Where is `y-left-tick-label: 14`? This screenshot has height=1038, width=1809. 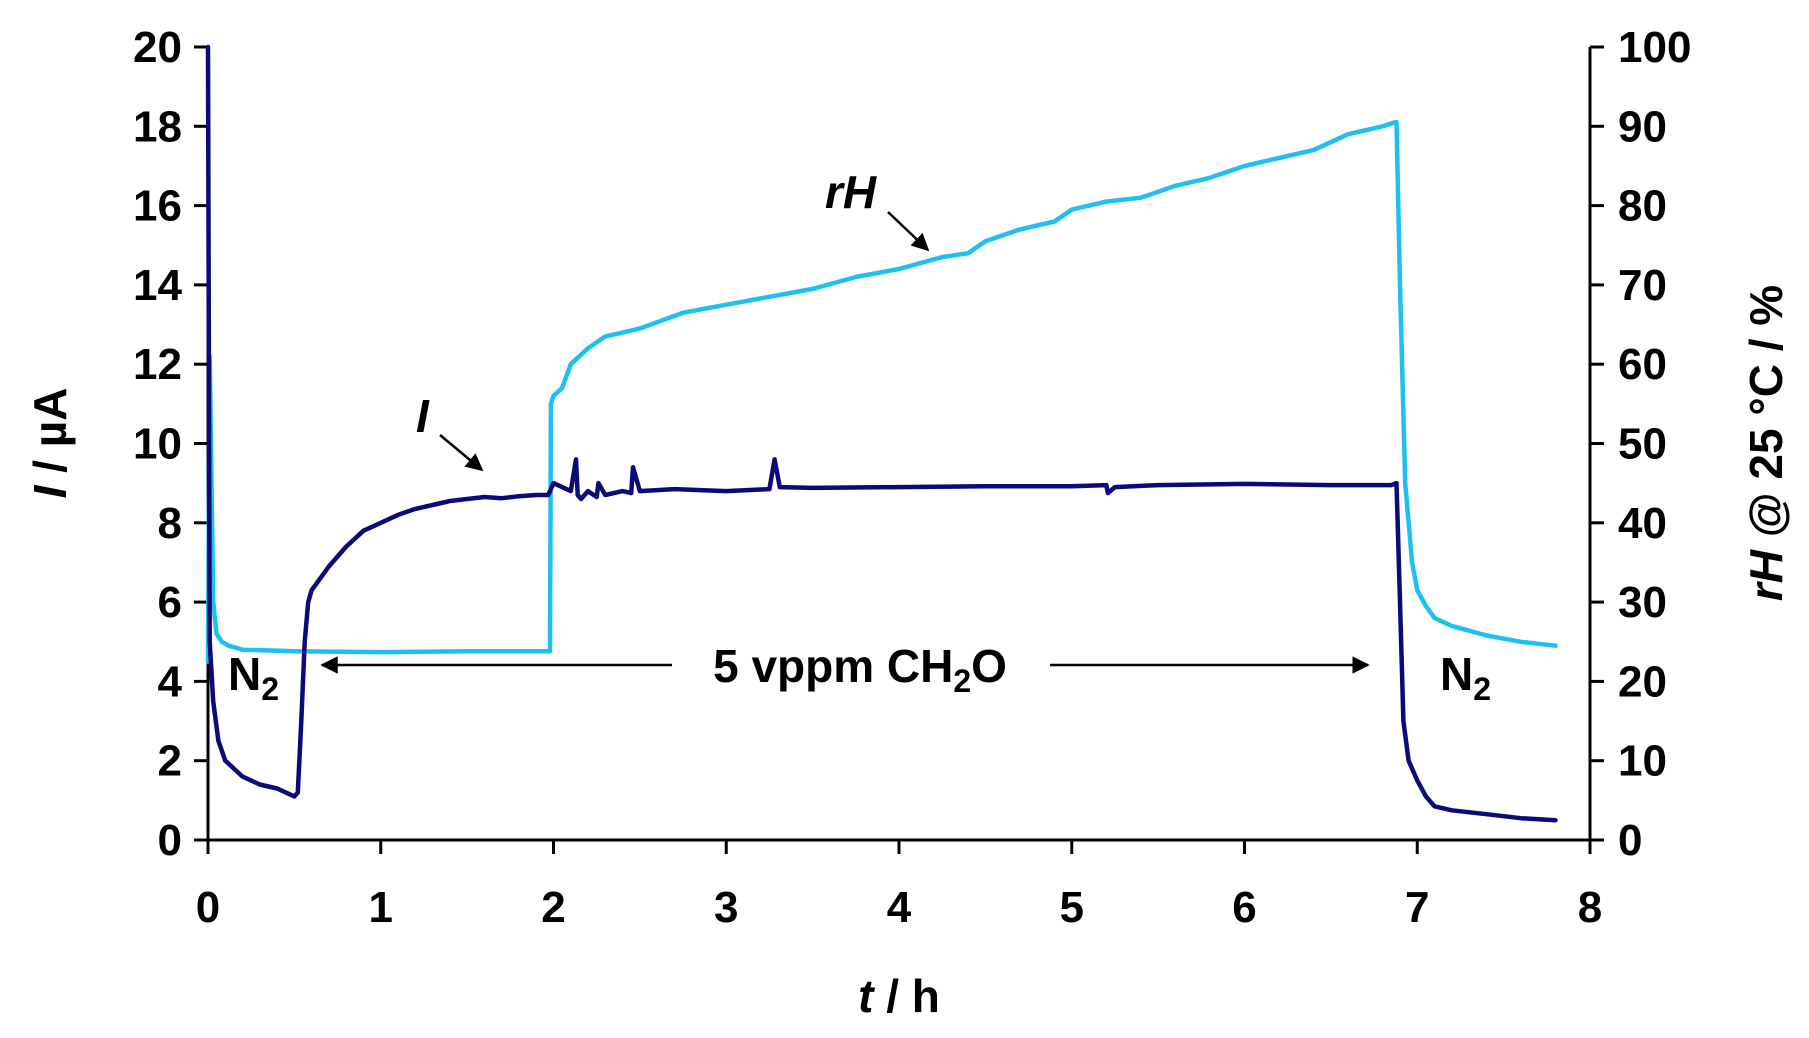
y-left-tick-label: 14 is located at coordinates (157, 285).